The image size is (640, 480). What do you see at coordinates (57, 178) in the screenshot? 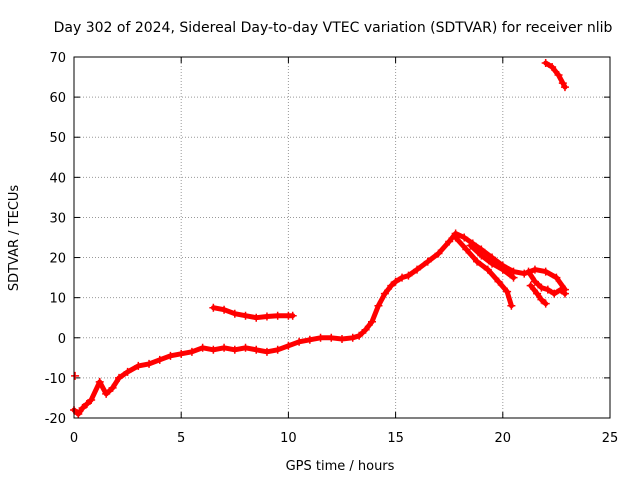
I see `y-tick-label: 40` at bounding box center [57, 178].